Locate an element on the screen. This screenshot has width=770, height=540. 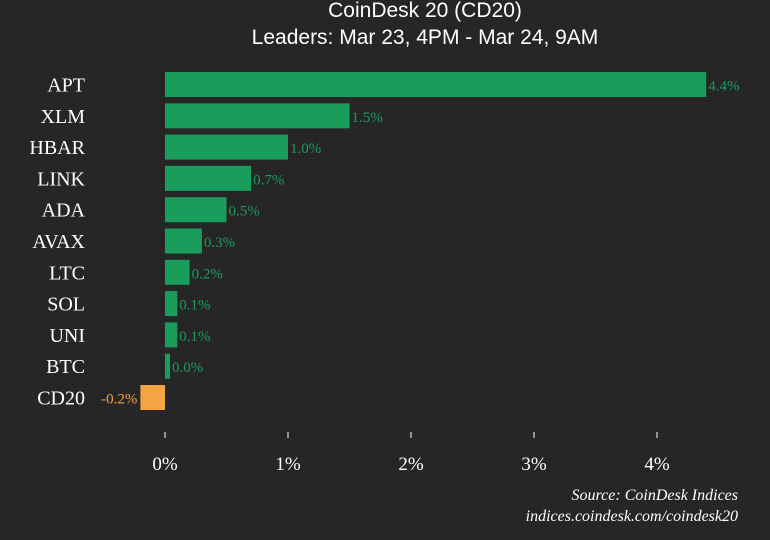
bar-xlm is located at coordinates (257, 116).